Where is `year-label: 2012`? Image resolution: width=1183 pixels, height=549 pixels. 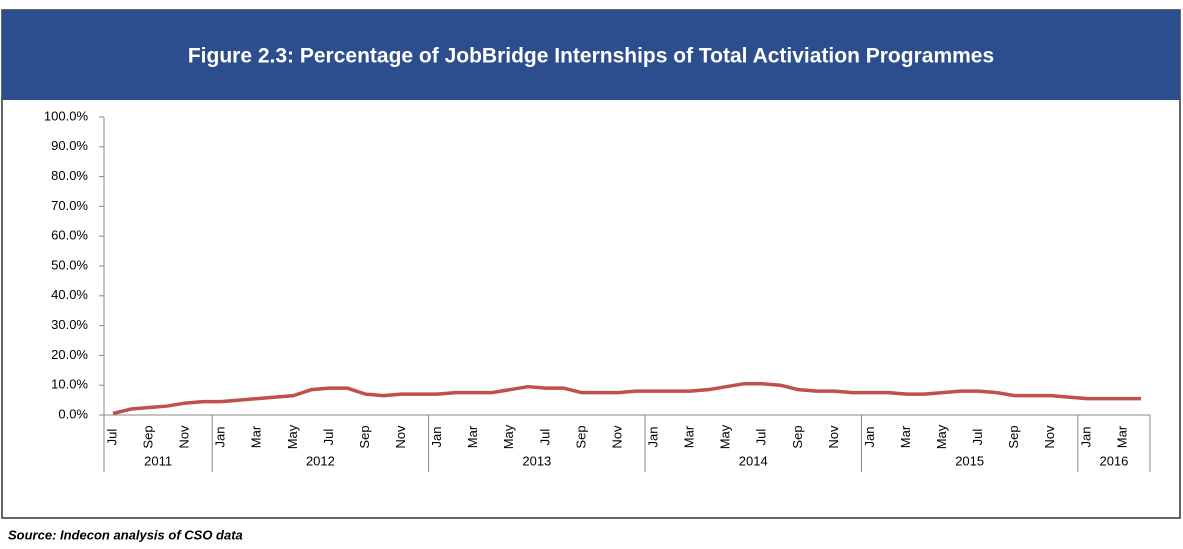
year-label: 2012 is located at coordinates (320, 460).